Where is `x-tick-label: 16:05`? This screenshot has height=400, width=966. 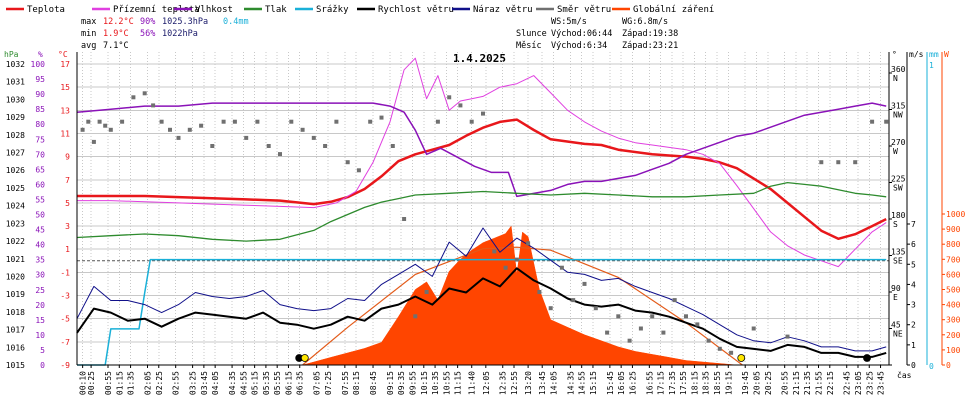
x-tick-label: 16:05 is located at coordinates (621, 383).